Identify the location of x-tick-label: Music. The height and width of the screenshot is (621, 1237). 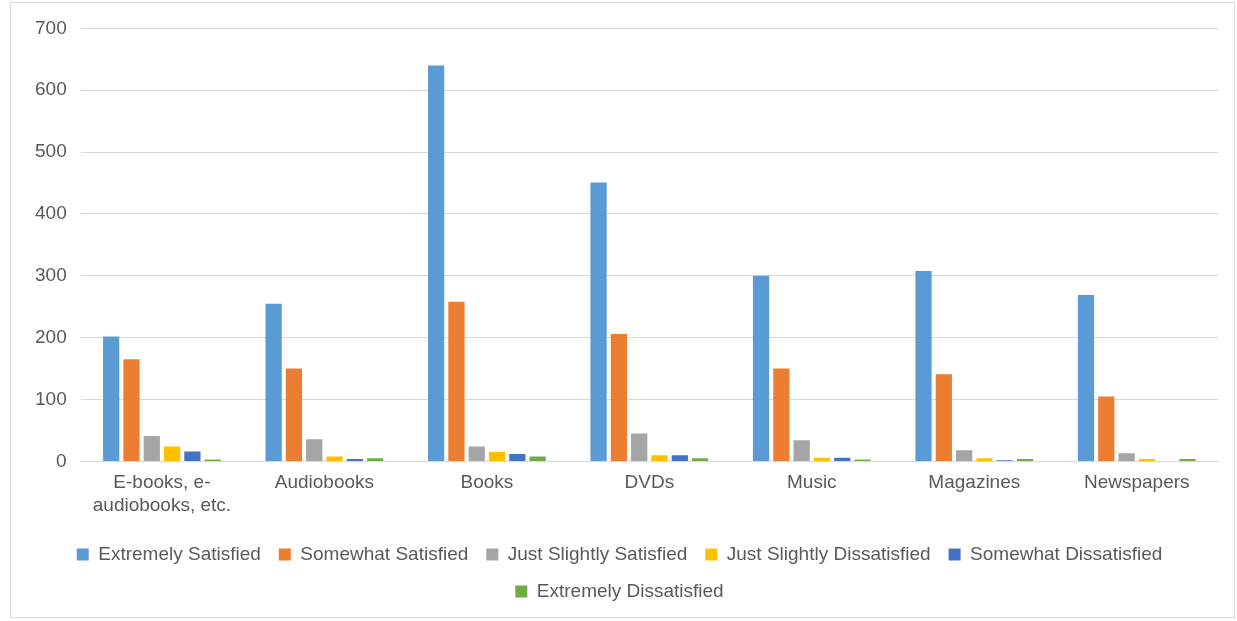
(812, 482).